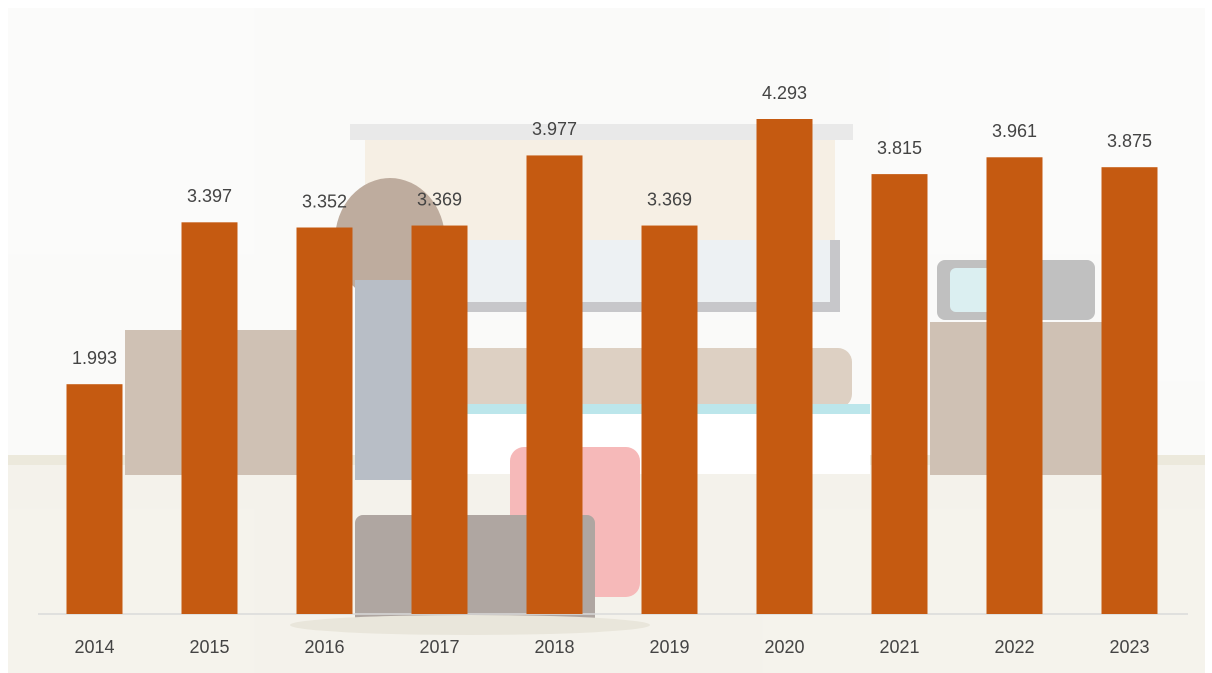  Describe the element at coordinates (669, 647) in the screenshot. I see `x-tick-label: 2019` at that location.